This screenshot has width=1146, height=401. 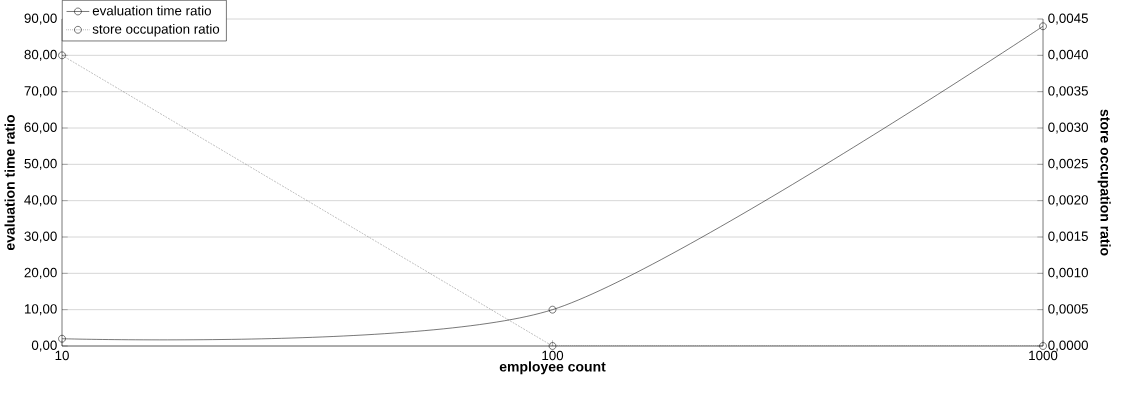 I want to click on y-tick-label: 10,00, so click(x=40, y=310).